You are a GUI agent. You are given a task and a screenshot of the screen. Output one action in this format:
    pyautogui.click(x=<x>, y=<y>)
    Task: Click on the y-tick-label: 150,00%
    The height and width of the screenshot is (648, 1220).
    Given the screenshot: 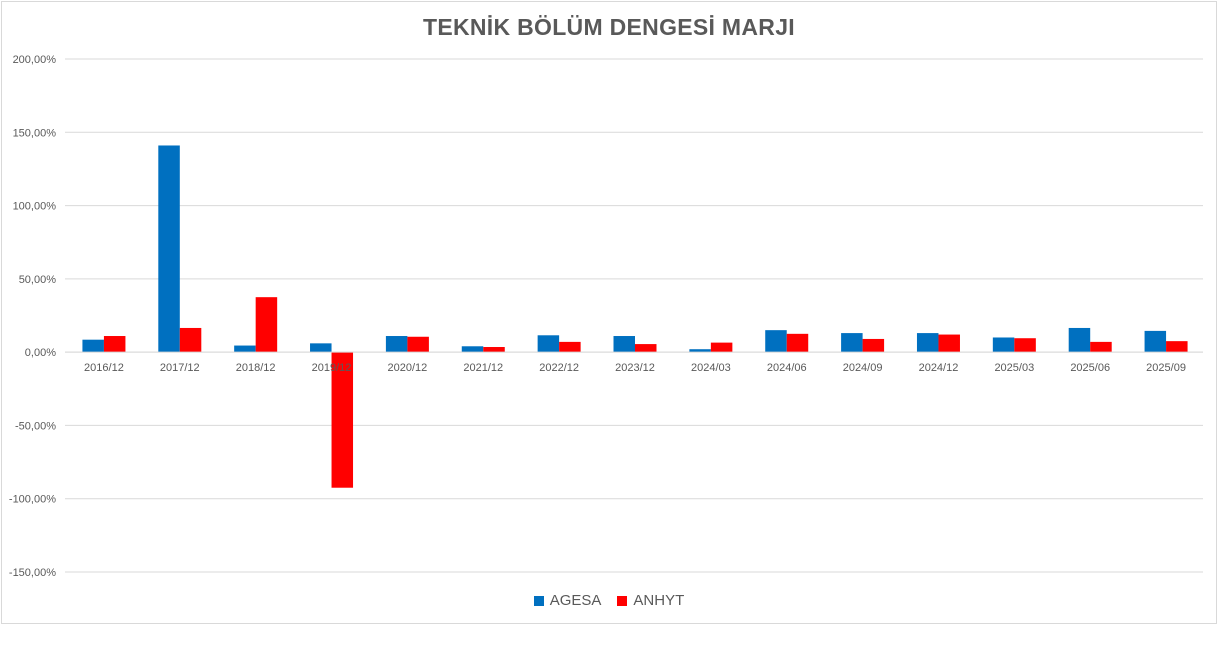 What is the action you would take?
    pyautogui.click(x=35, y=133)
    